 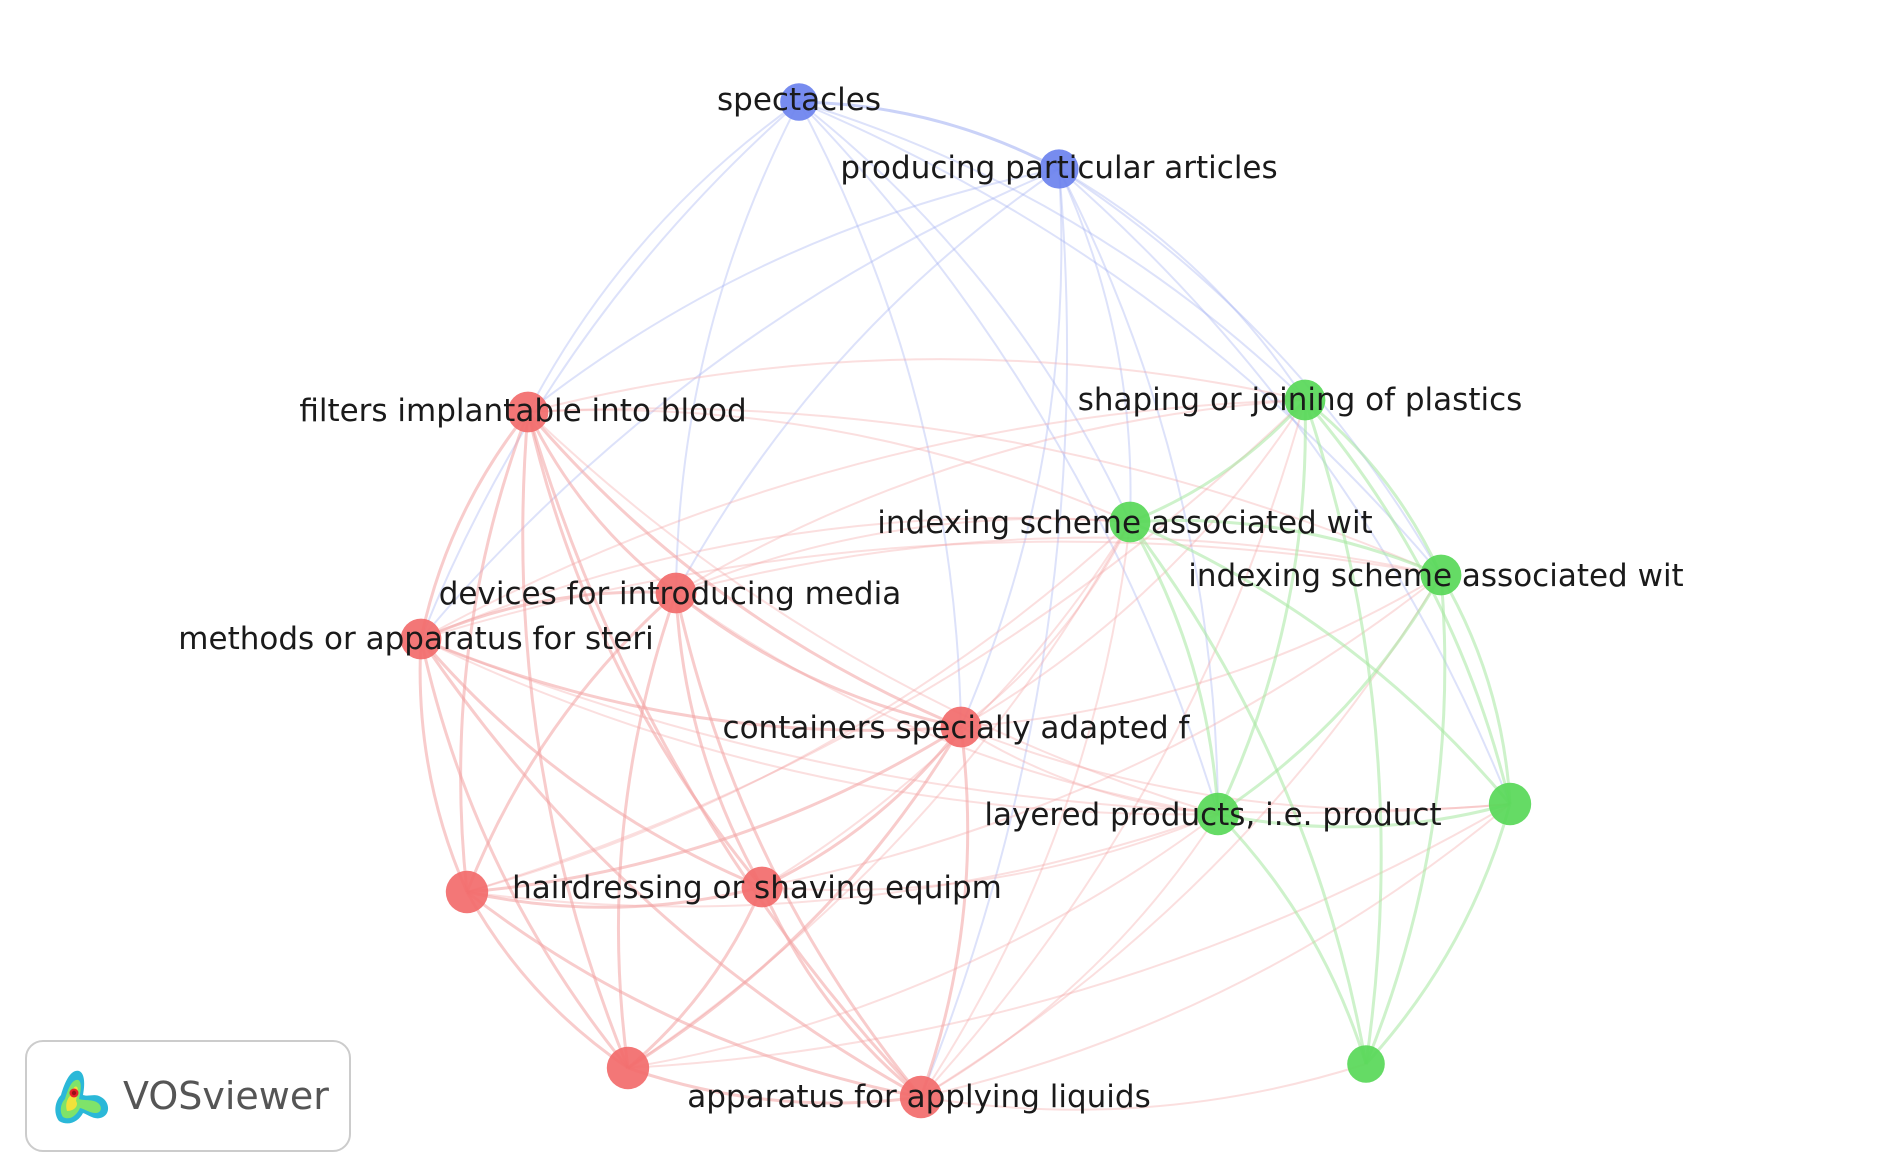 I want to click on link-filters-red_unlabeled_a, so click(x=494, y=652).